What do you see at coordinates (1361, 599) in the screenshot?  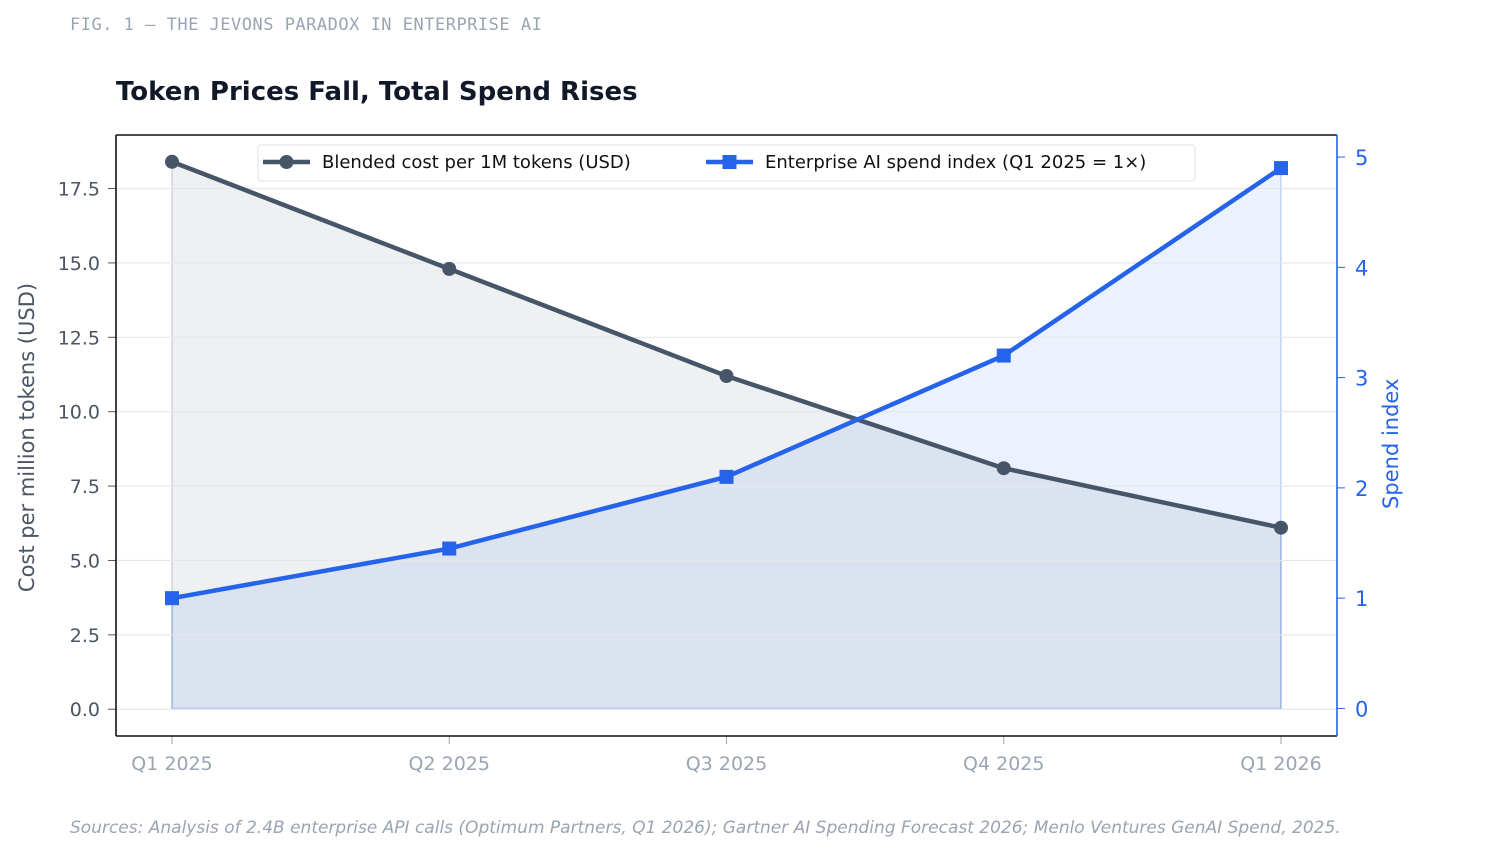 I see `right-tick-label: 1` at bounding box center [1361, 599].